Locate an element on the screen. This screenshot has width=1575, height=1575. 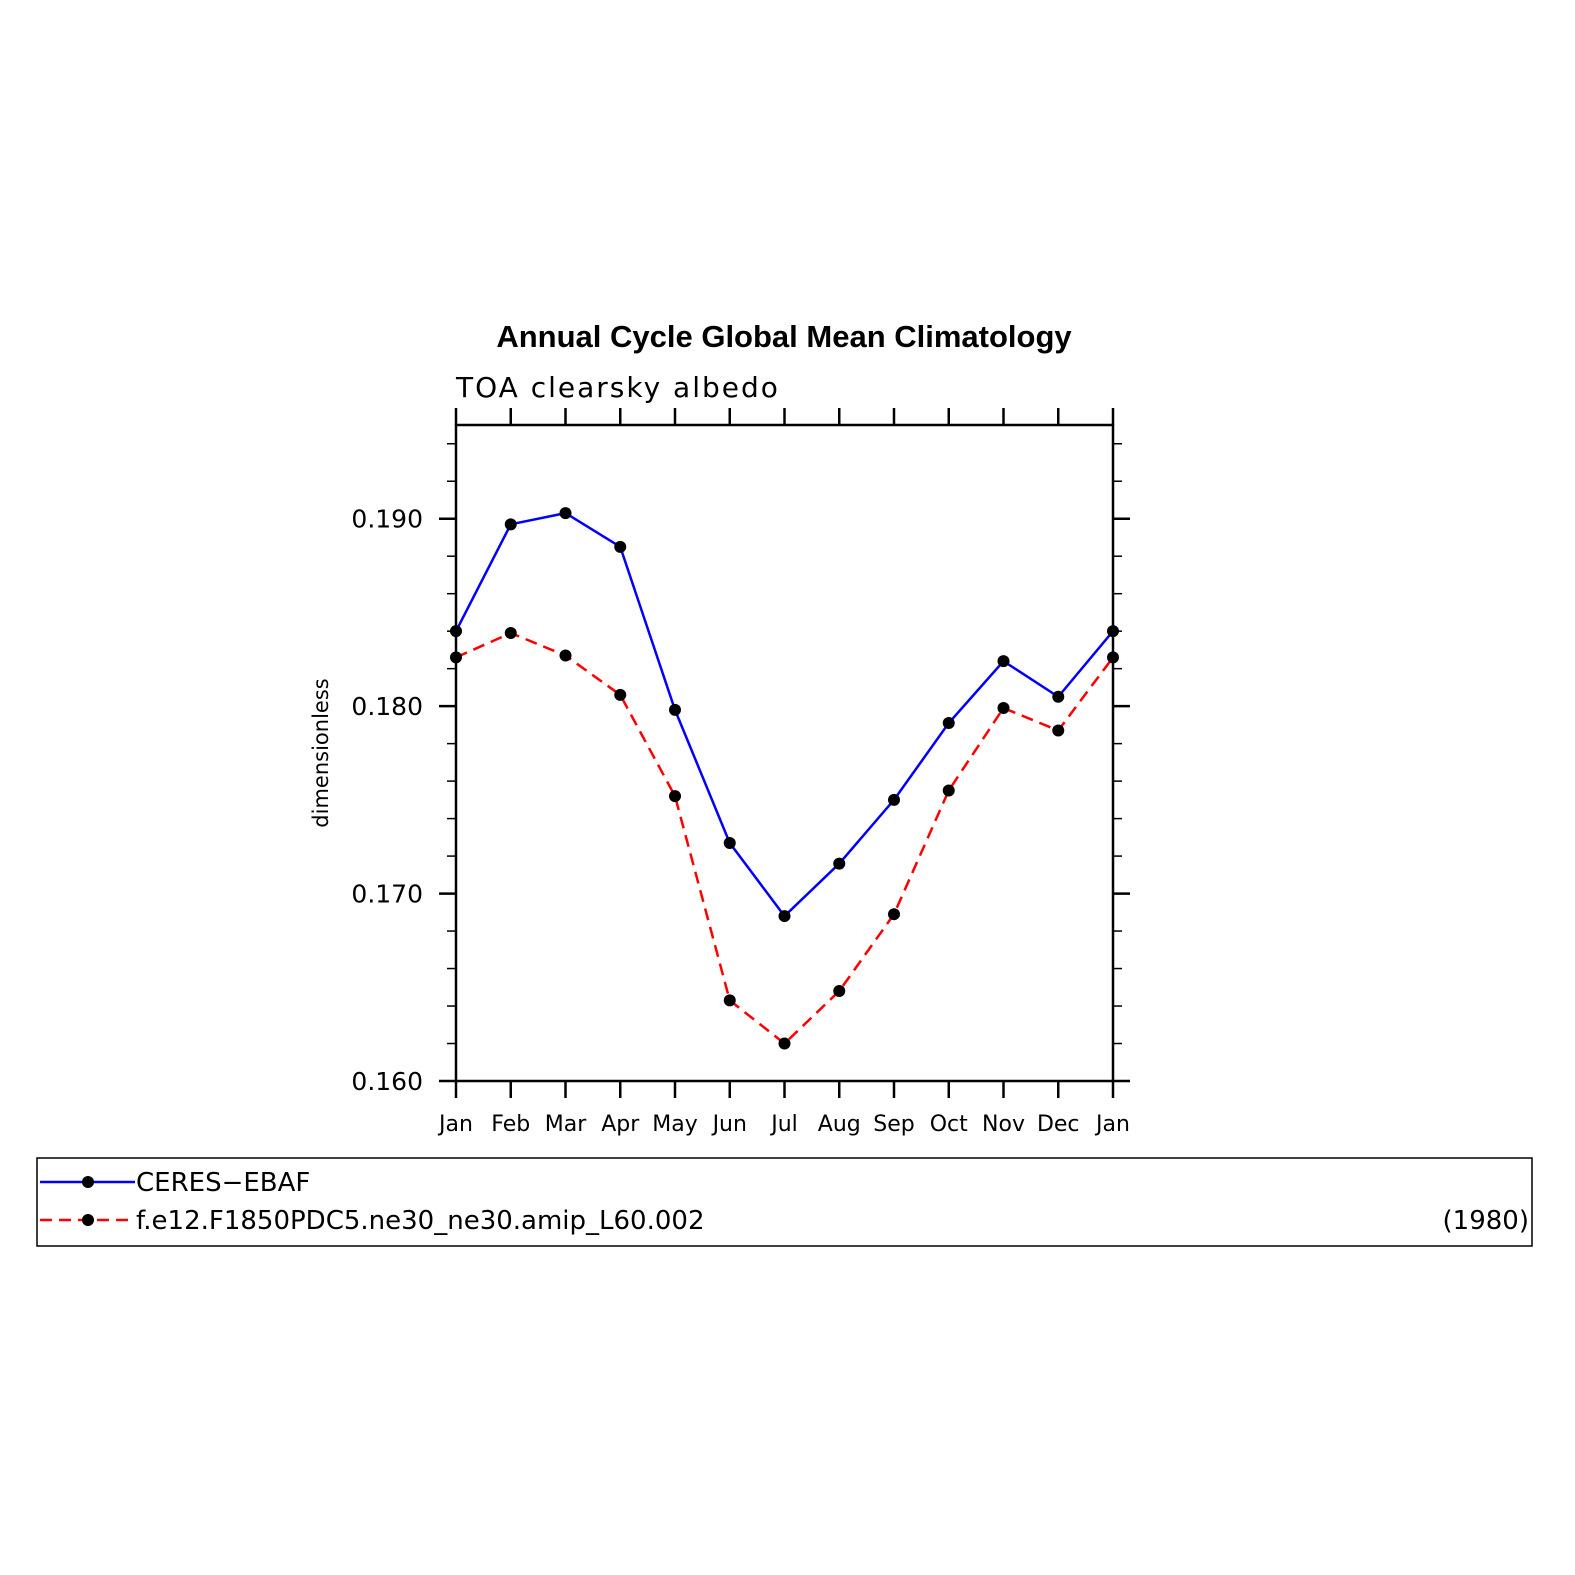
x-tick-label: Jul is located at coordinates (783, 1124).